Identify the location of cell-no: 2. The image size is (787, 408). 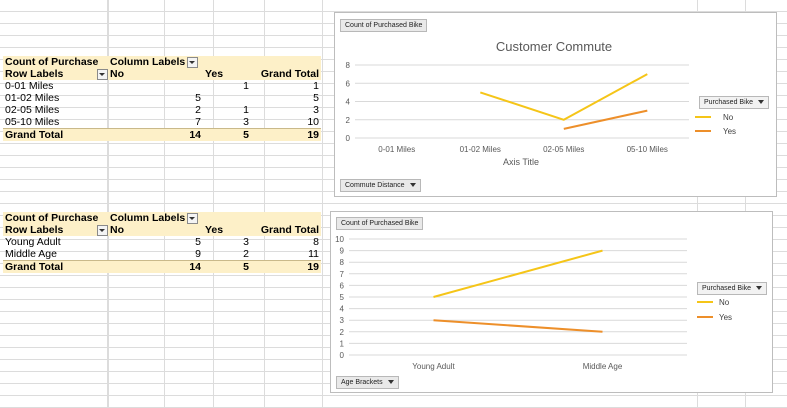
(198, 110).